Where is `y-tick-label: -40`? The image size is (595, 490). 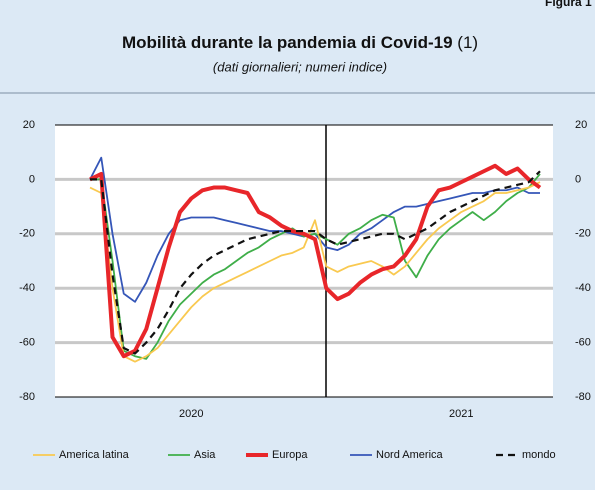 y-tick-label: -40 is located at coordinates (27, 288).